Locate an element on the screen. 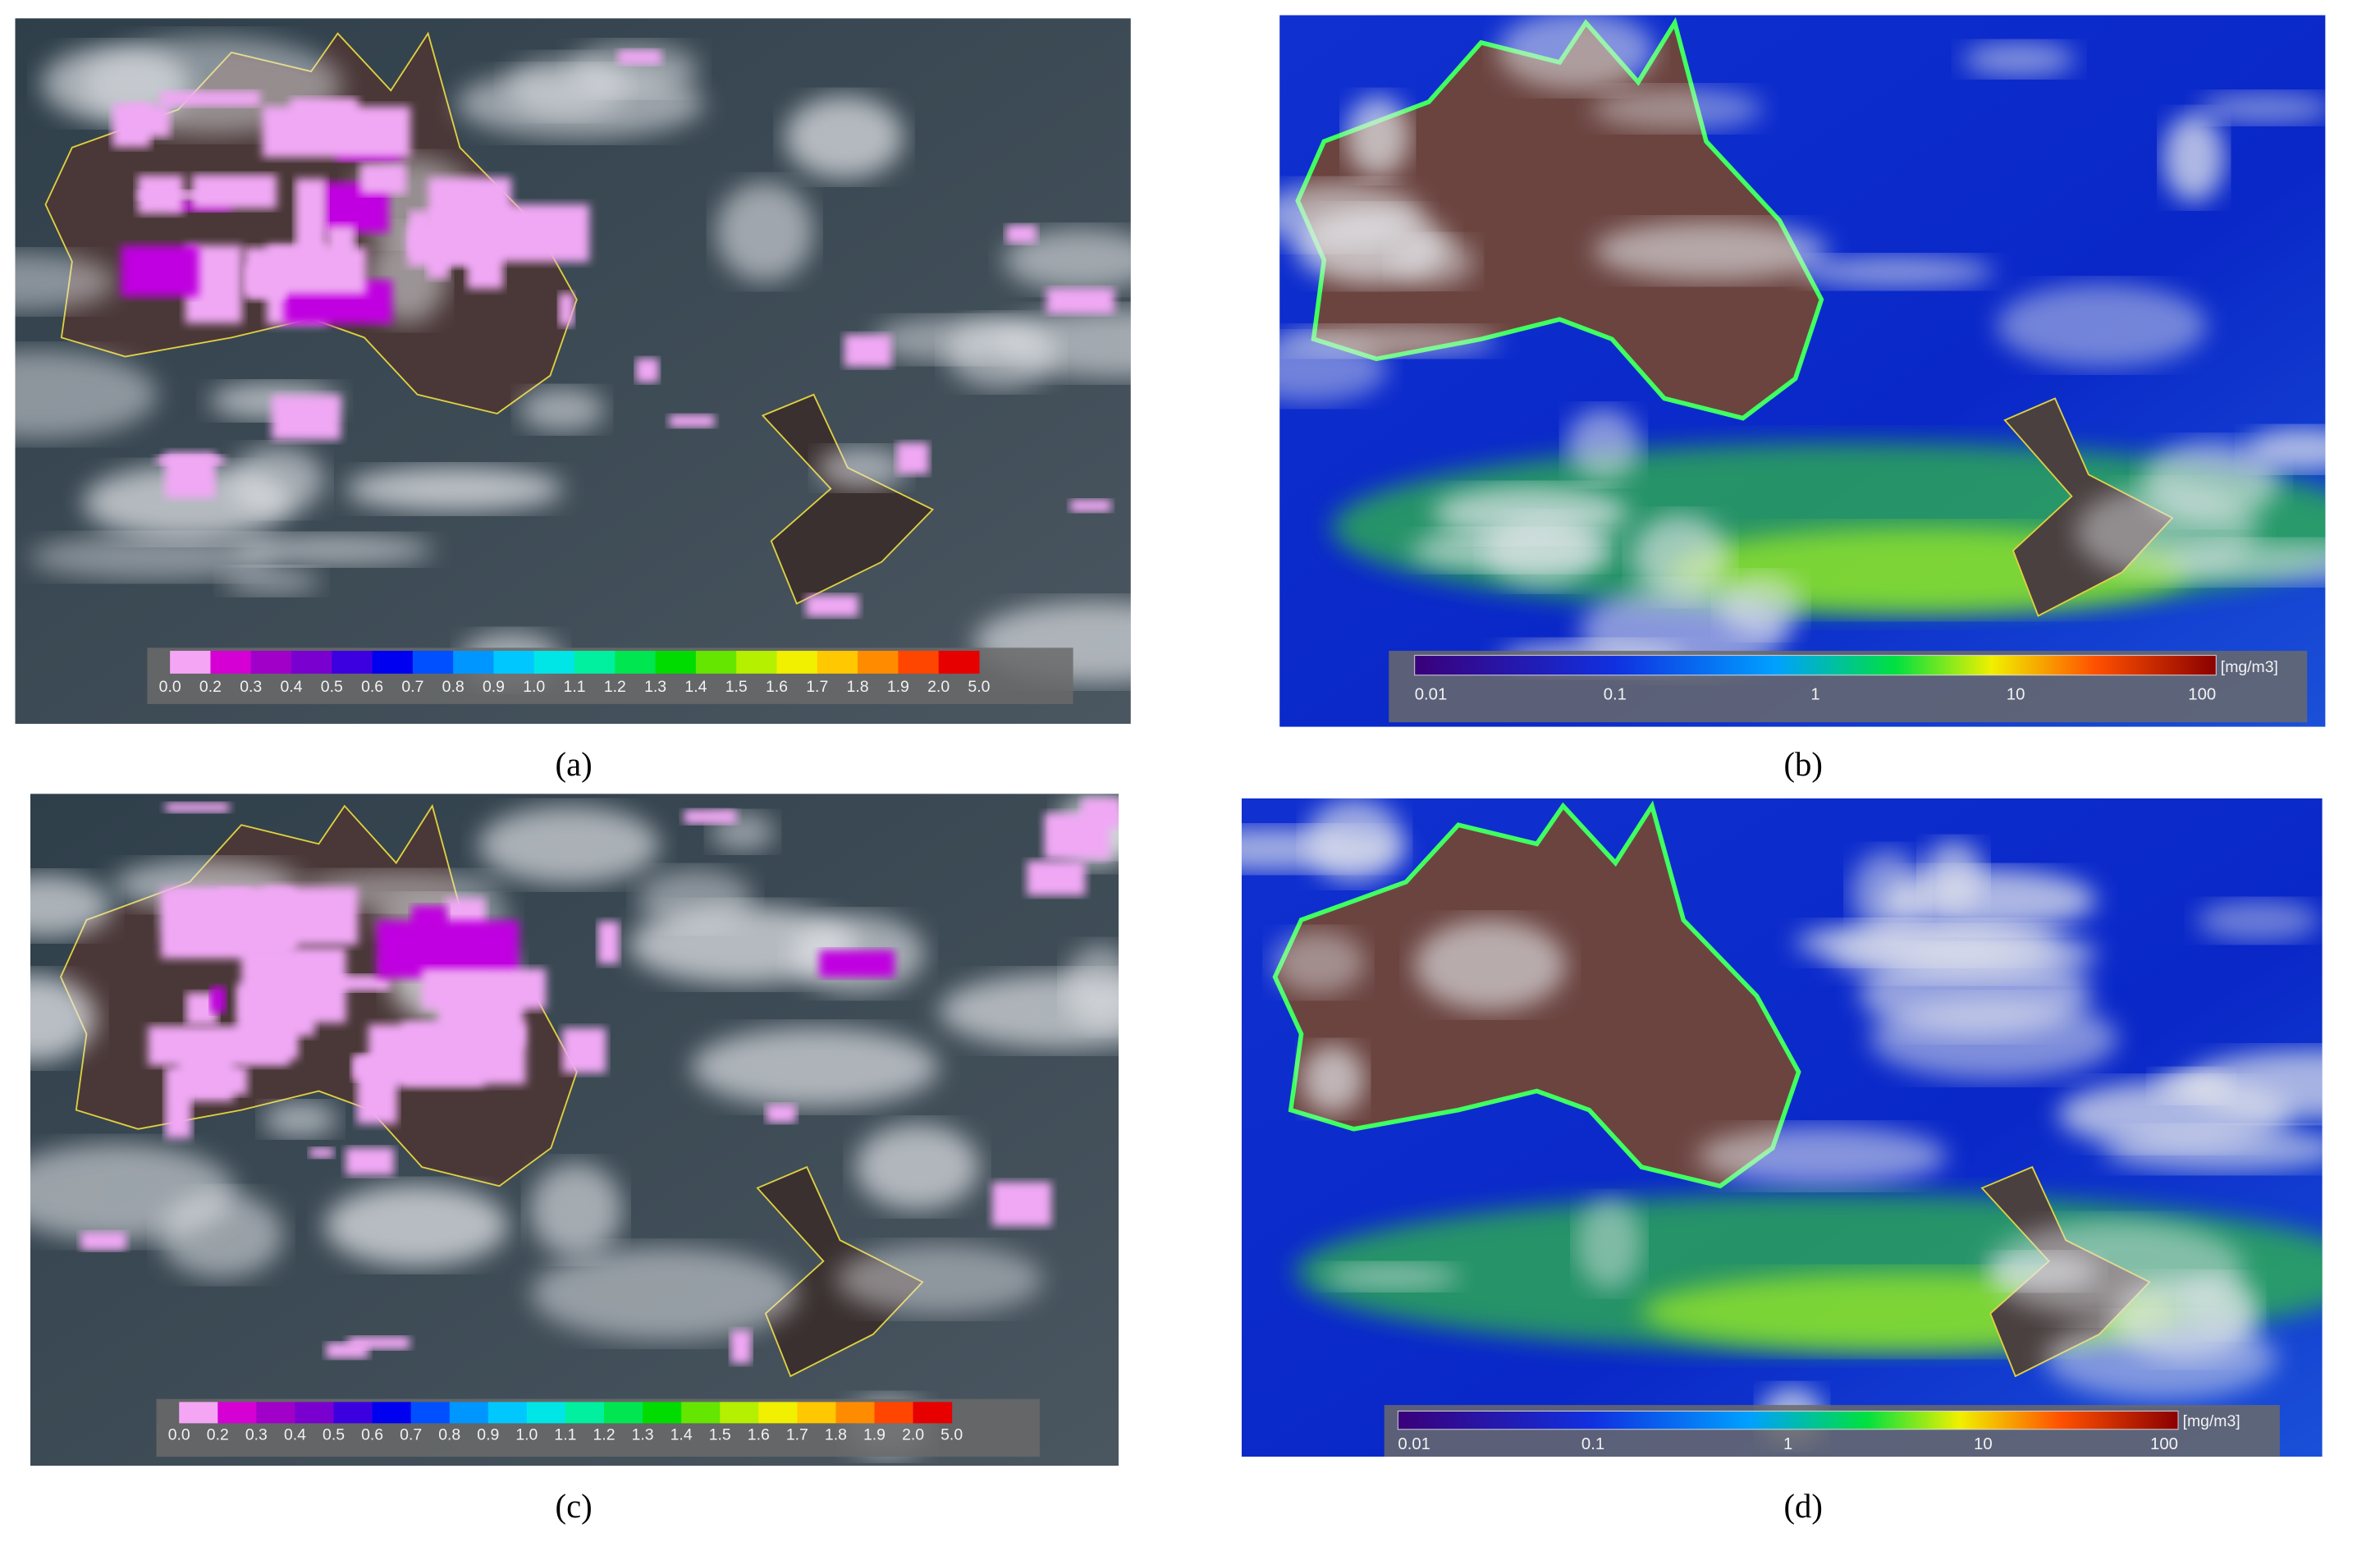 The width and height of the screenshot is (2380, 1551). colorbar-label: 0.7 is located at coordinates (412, 687).